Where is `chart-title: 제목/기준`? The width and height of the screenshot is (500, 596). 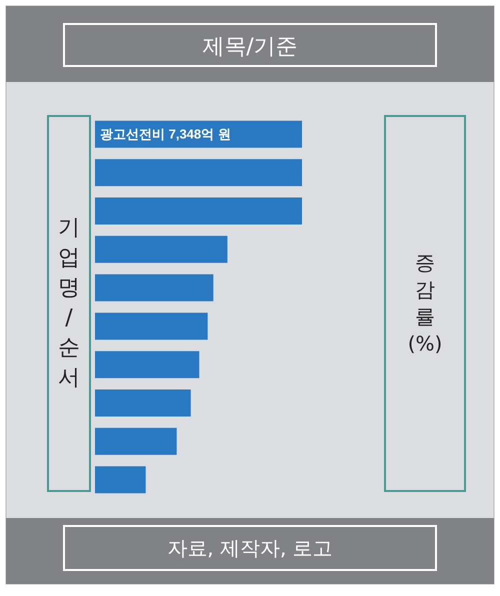
chart-title: 제목/기준 is located at coordinates (250, 47).